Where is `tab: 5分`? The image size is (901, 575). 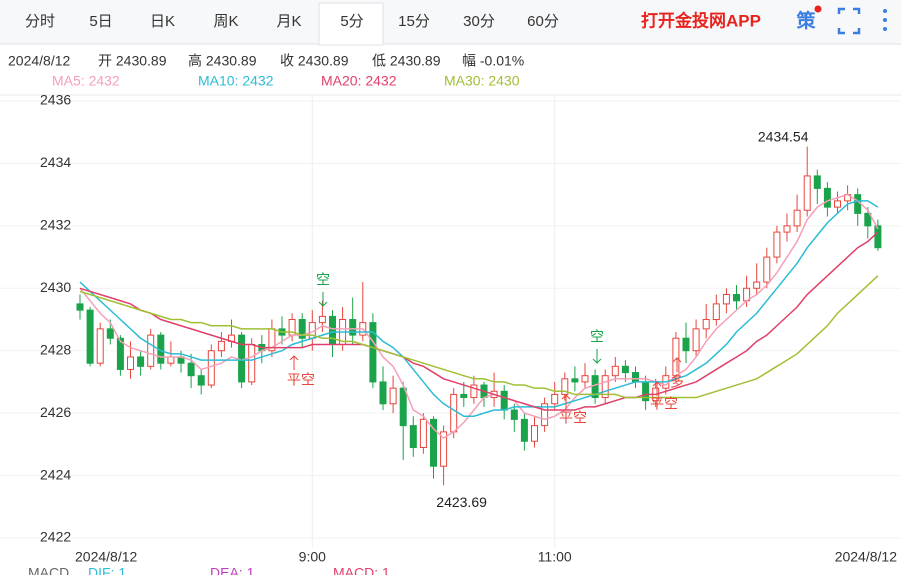
tab: 5分 is located at coordinates (351, 21).